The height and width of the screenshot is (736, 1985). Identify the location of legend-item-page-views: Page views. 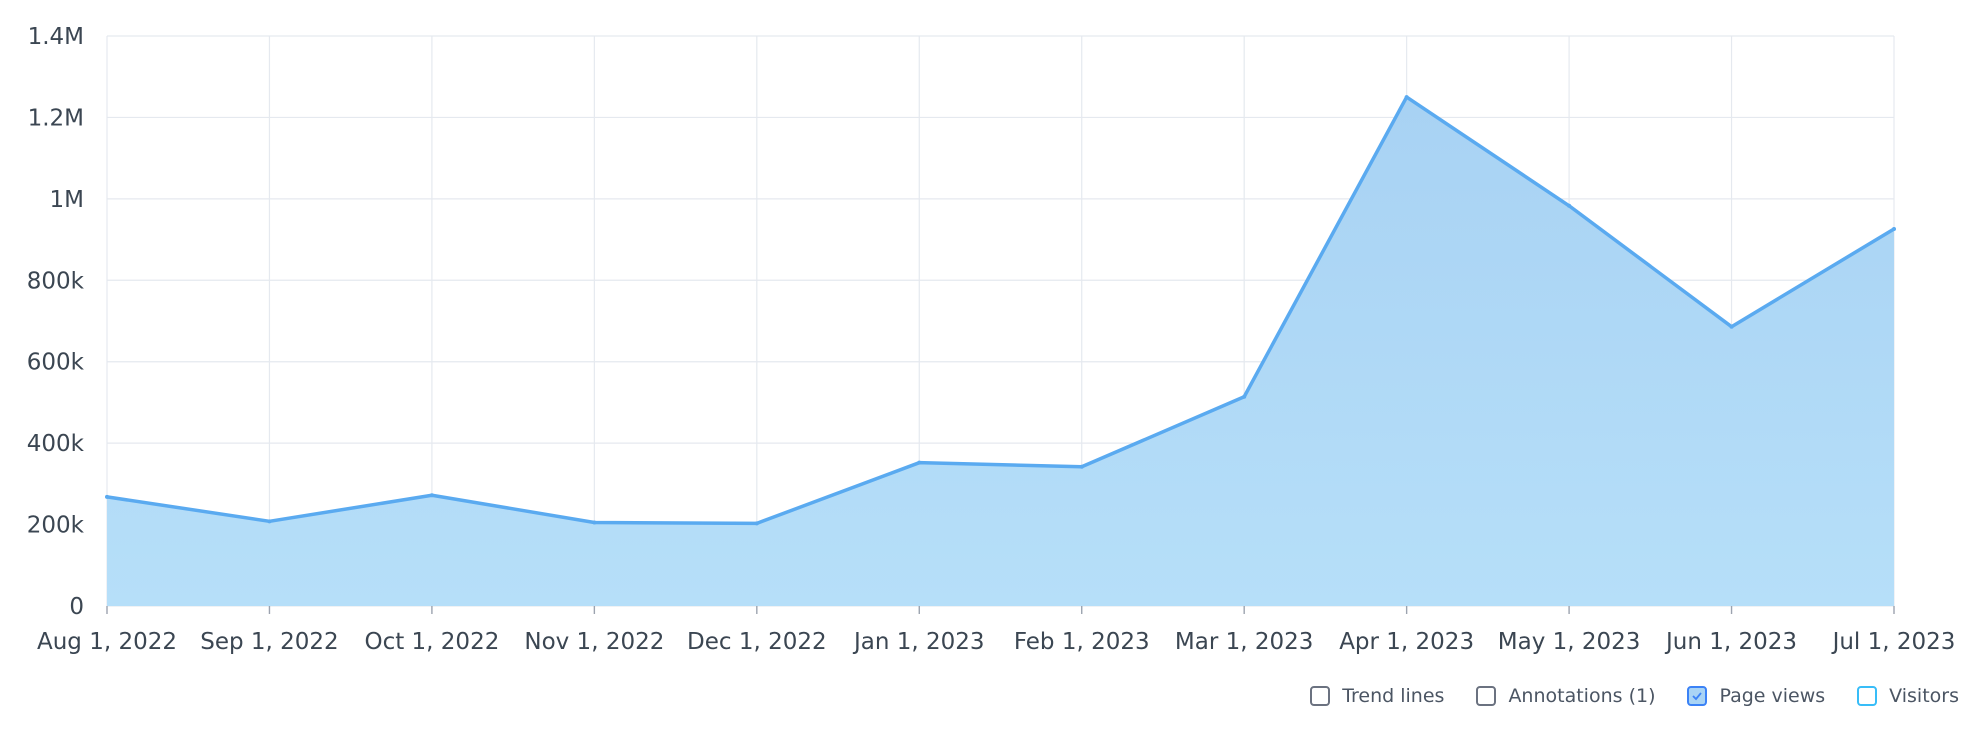
(1756, 696).